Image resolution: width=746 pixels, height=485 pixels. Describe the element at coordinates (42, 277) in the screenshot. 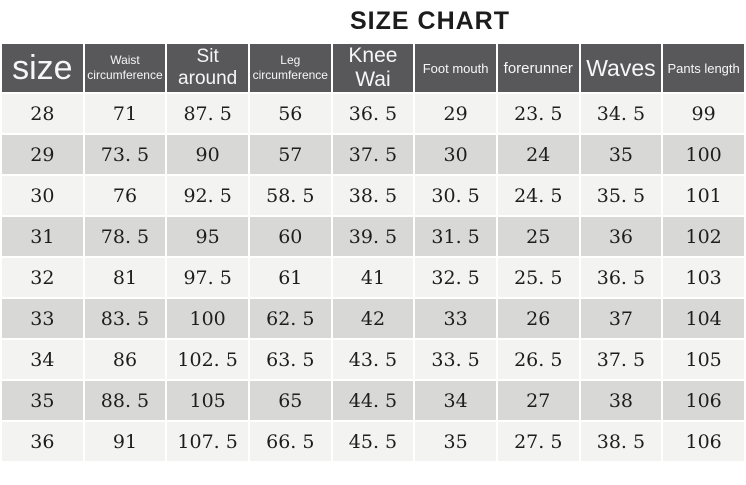

I see `table-cell: 32` at that location.